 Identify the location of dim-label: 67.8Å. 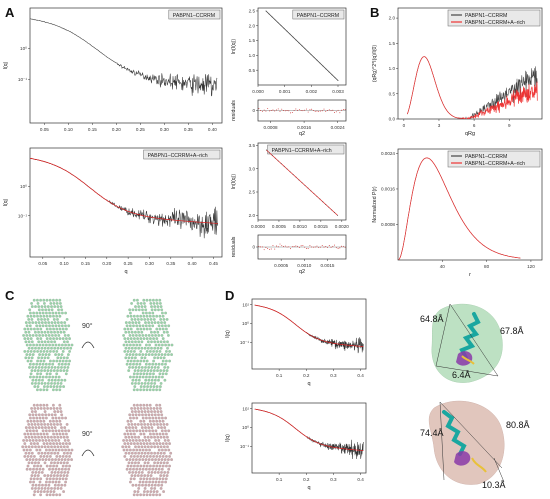
(512, 331).